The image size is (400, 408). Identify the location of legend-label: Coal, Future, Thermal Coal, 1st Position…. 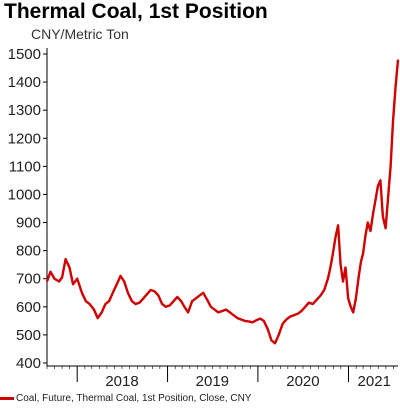
(134, 398).